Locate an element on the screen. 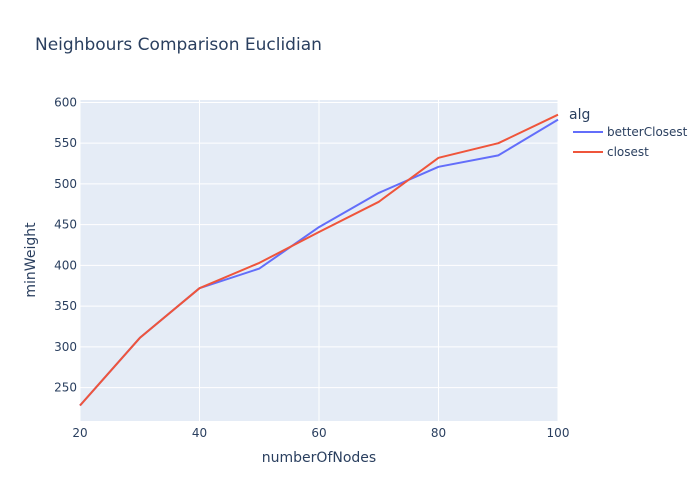  legend-title: alg is located at coordinates (579, 115).